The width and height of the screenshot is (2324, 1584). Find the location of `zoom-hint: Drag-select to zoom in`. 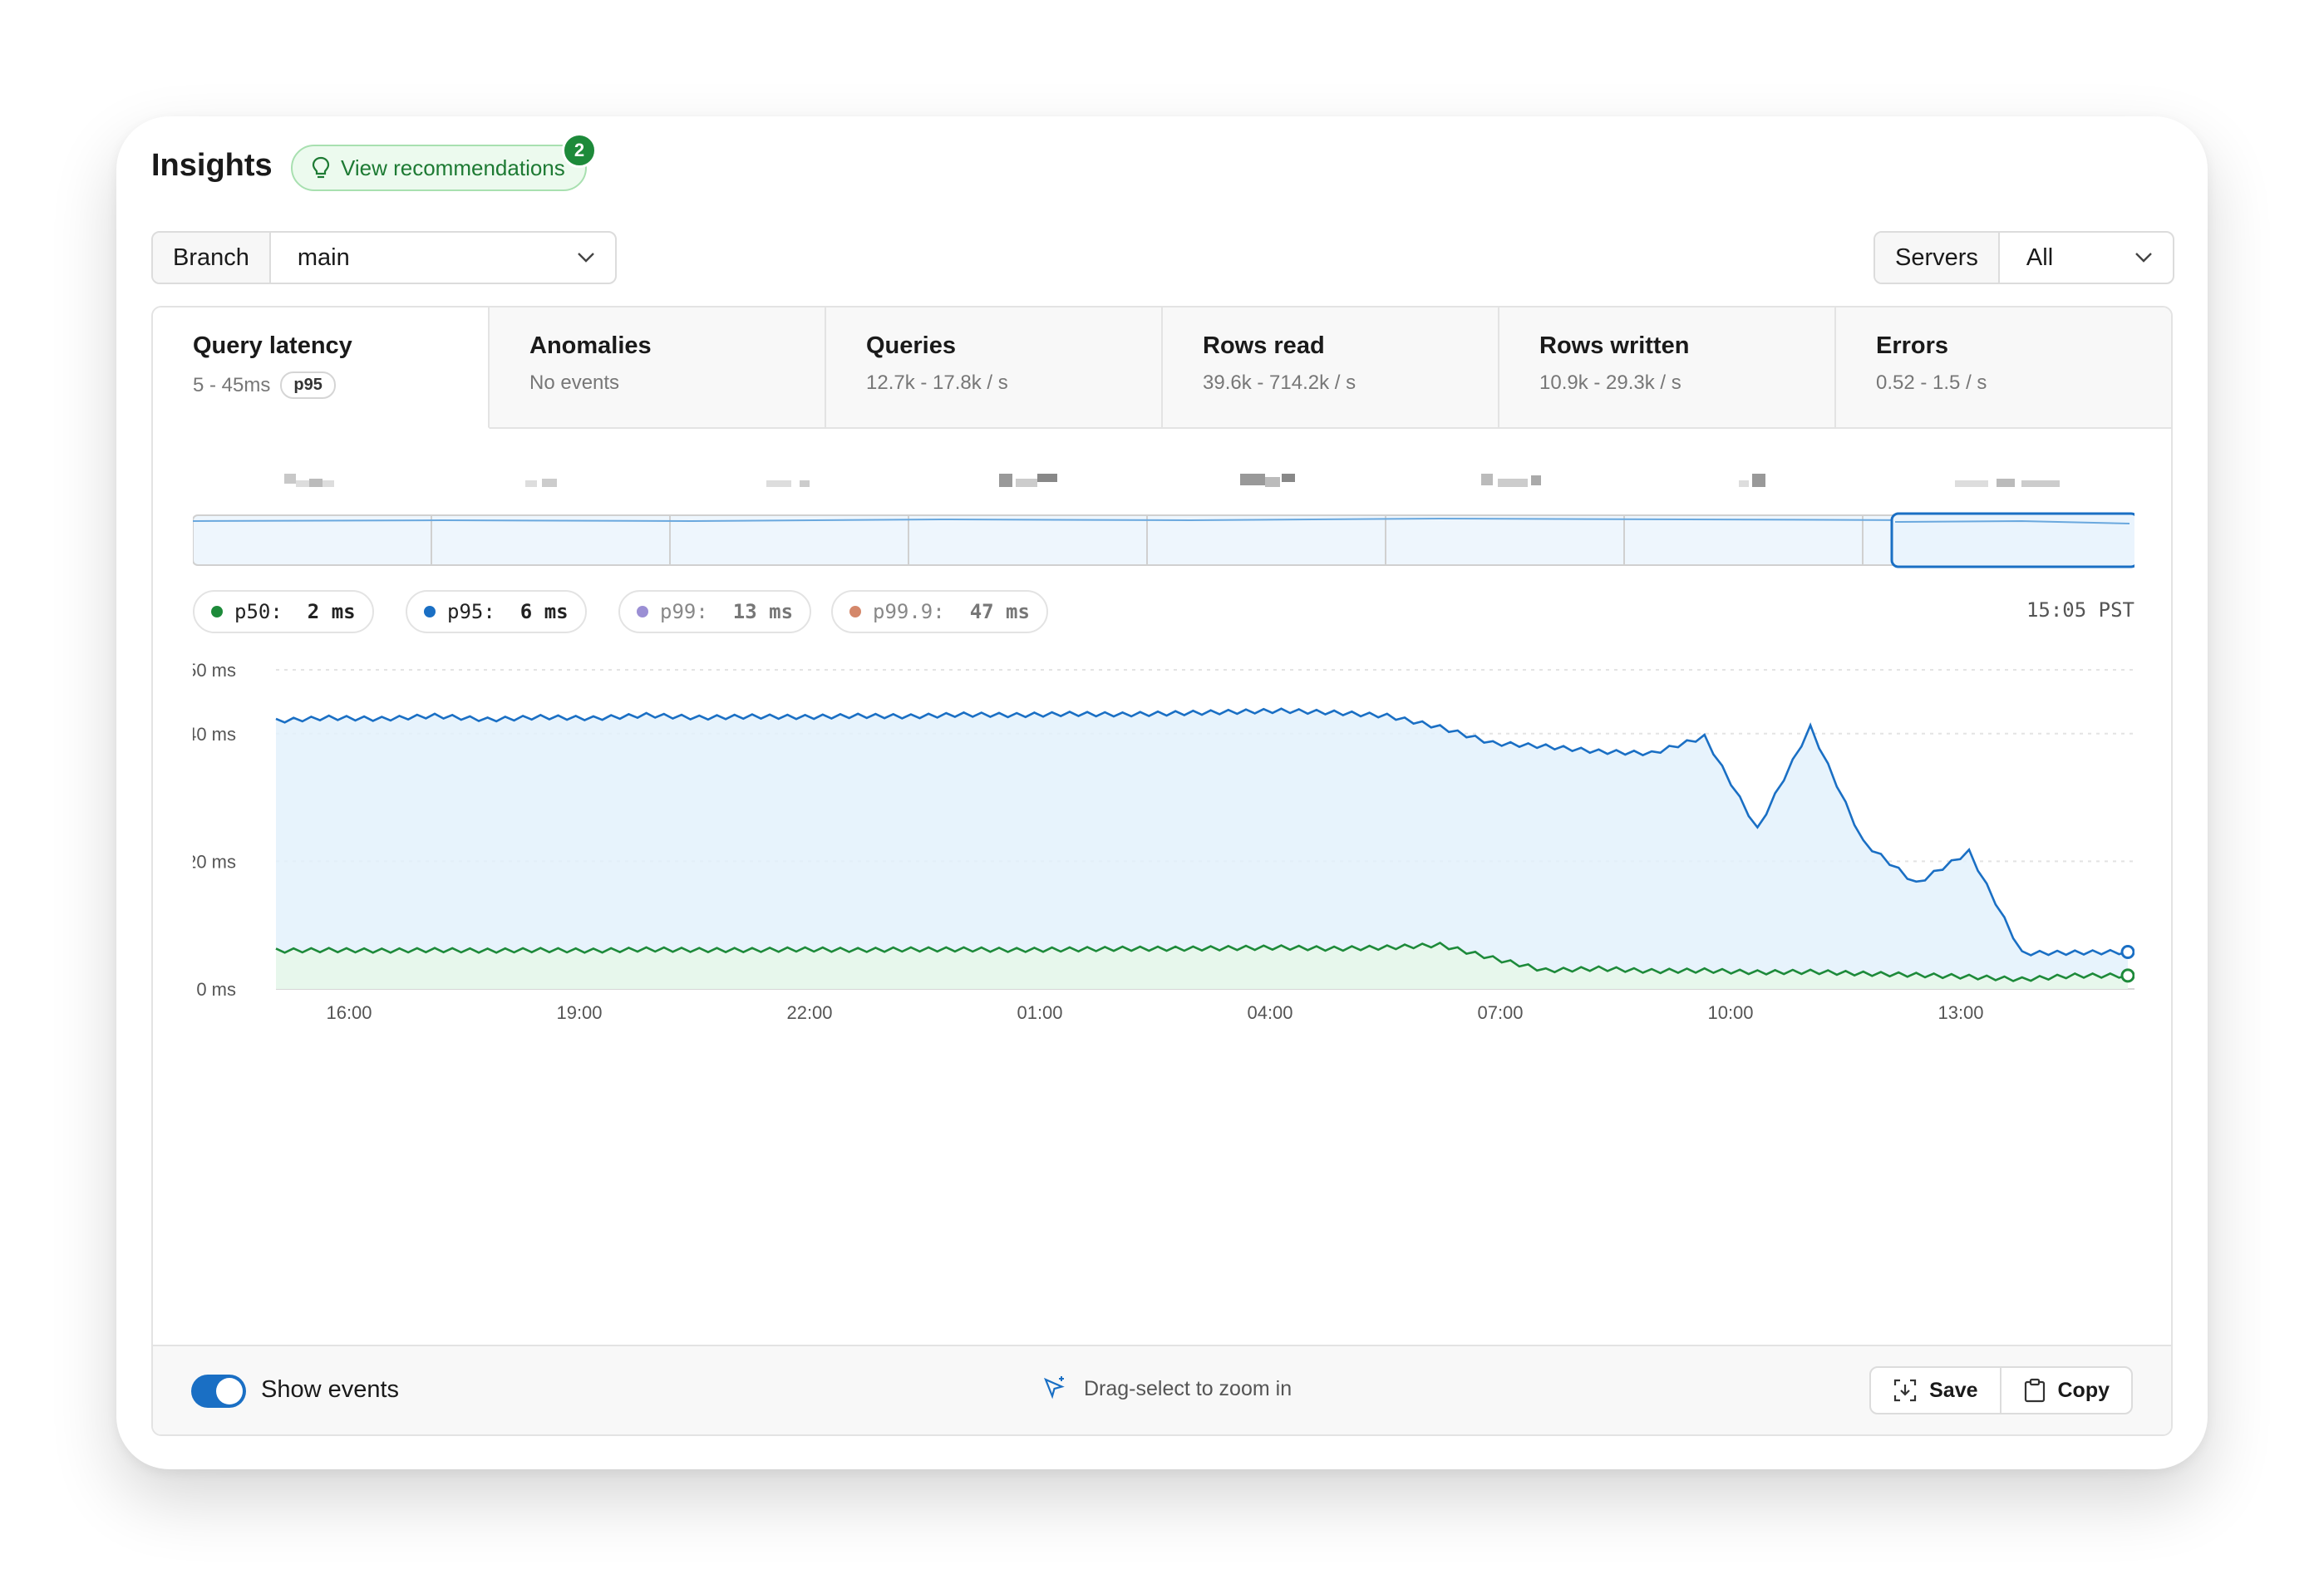

zoom-hint: Drag-select to zoom in is located at coordinates (1167, 1388).